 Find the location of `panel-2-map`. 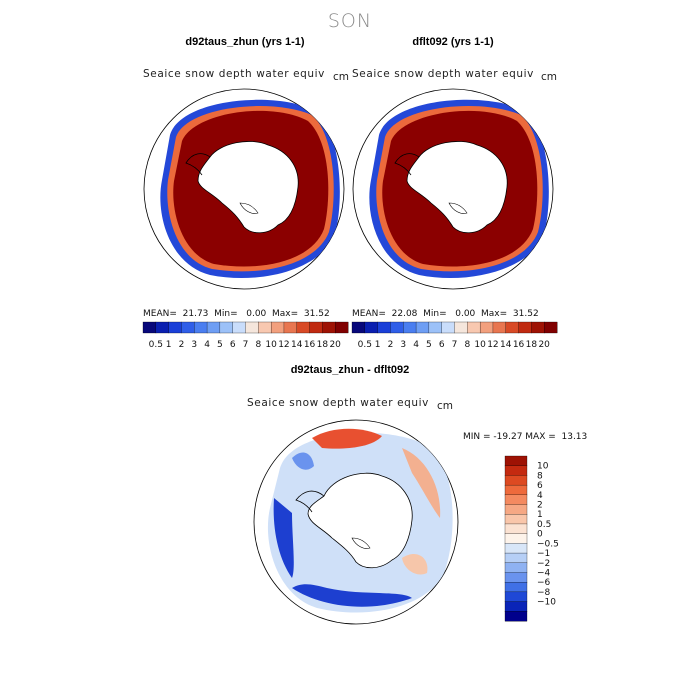

panel-2-map is located at coordinates (453, 189).